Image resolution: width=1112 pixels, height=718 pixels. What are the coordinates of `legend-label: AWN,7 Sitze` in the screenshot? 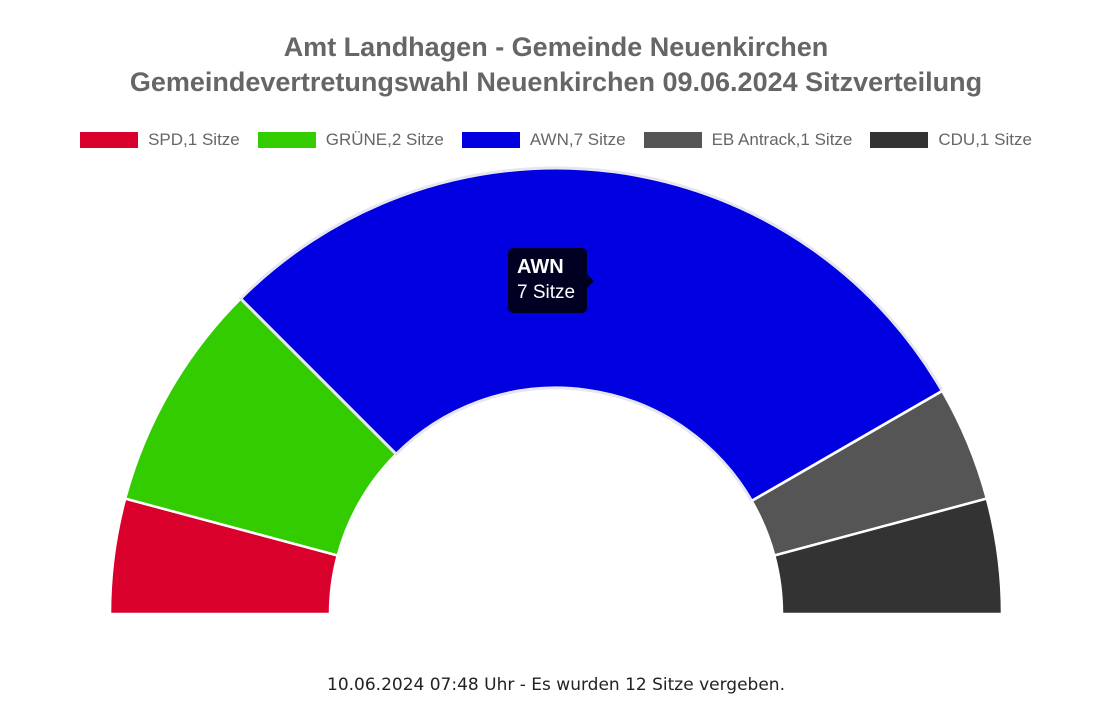 It's located at (577, 139).